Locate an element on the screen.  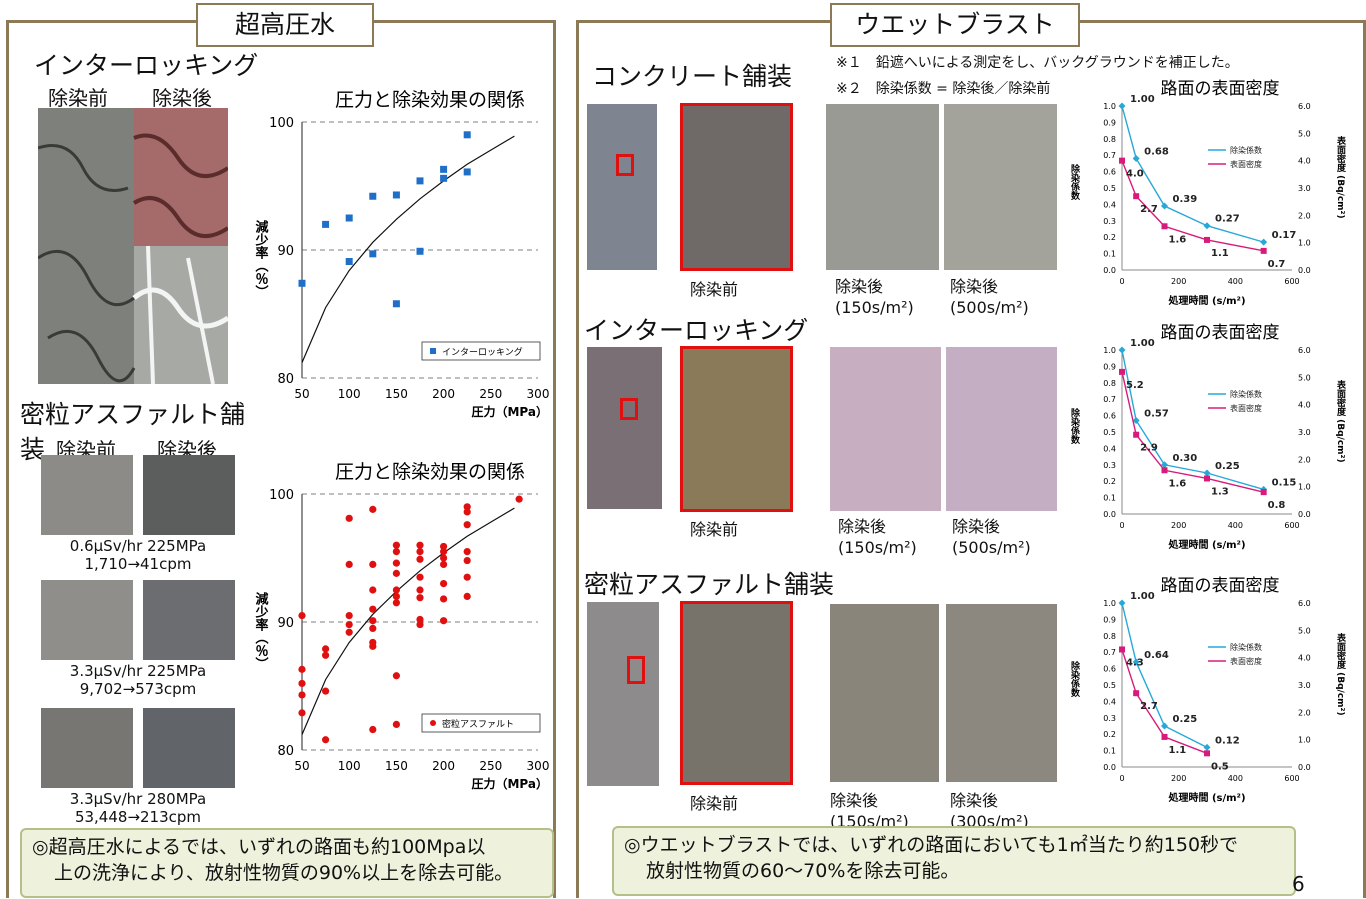
x-tick-label: 100 is located at coordinates (349, 394).